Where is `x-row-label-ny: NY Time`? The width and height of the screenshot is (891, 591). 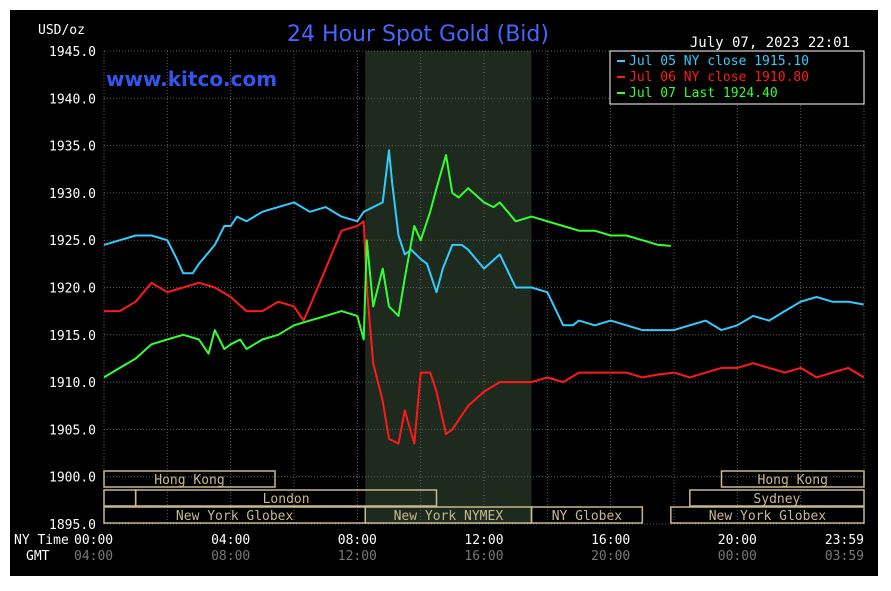 x-row-label-ny: NY Time is located at coordinates (41, 540).